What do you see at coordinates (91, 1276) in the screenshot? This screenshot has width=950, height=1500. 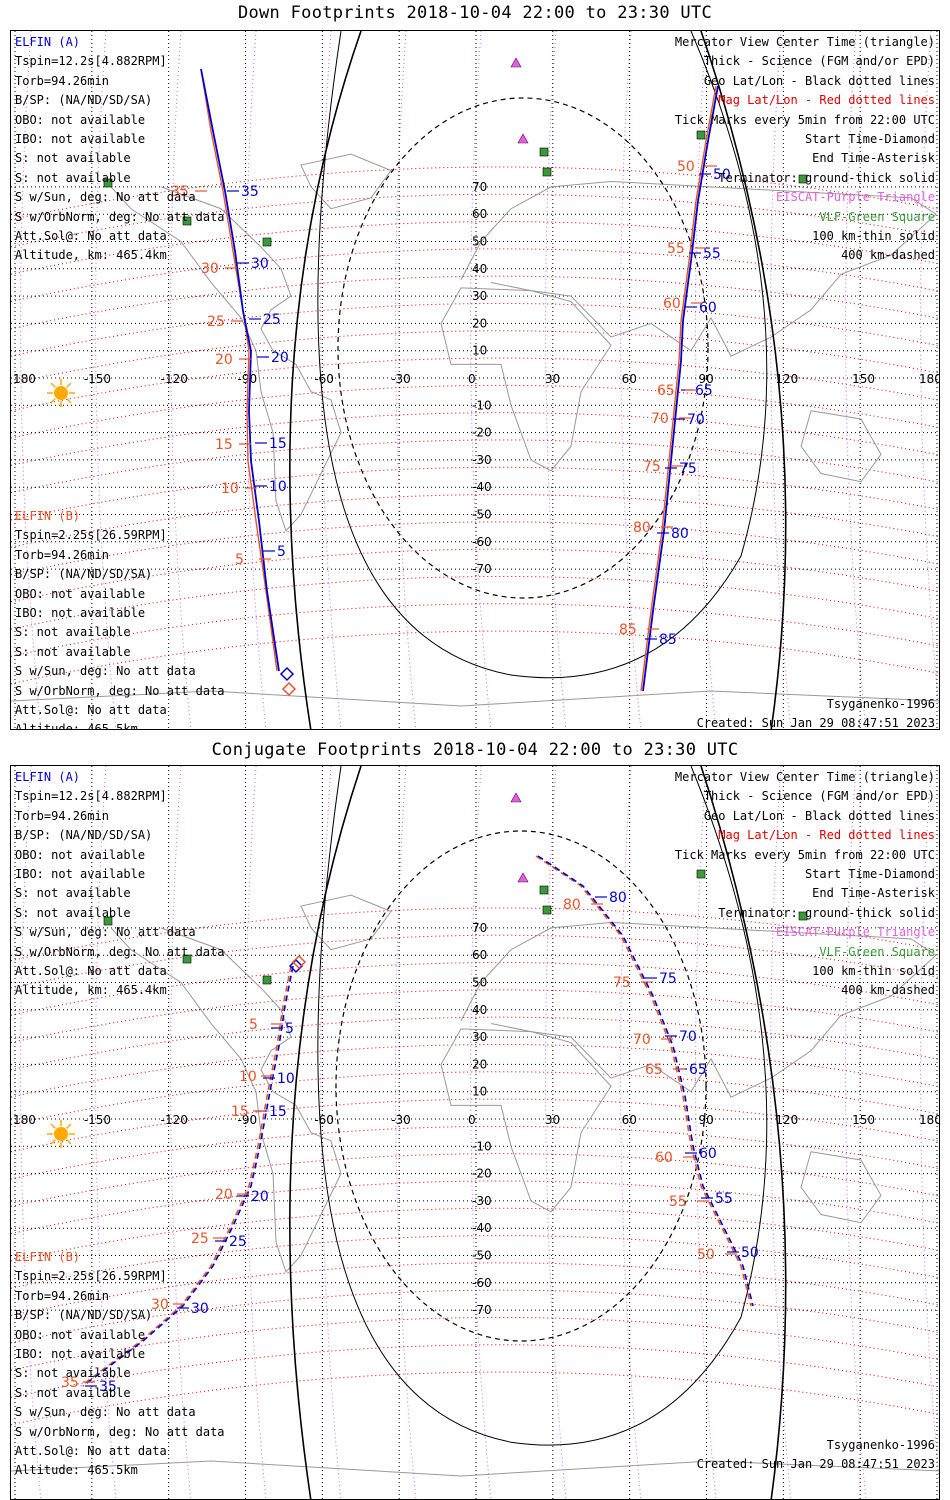 I see `info-line: Tspin=2.25s[26.59RPM]` at bounding box center [91, 1276].